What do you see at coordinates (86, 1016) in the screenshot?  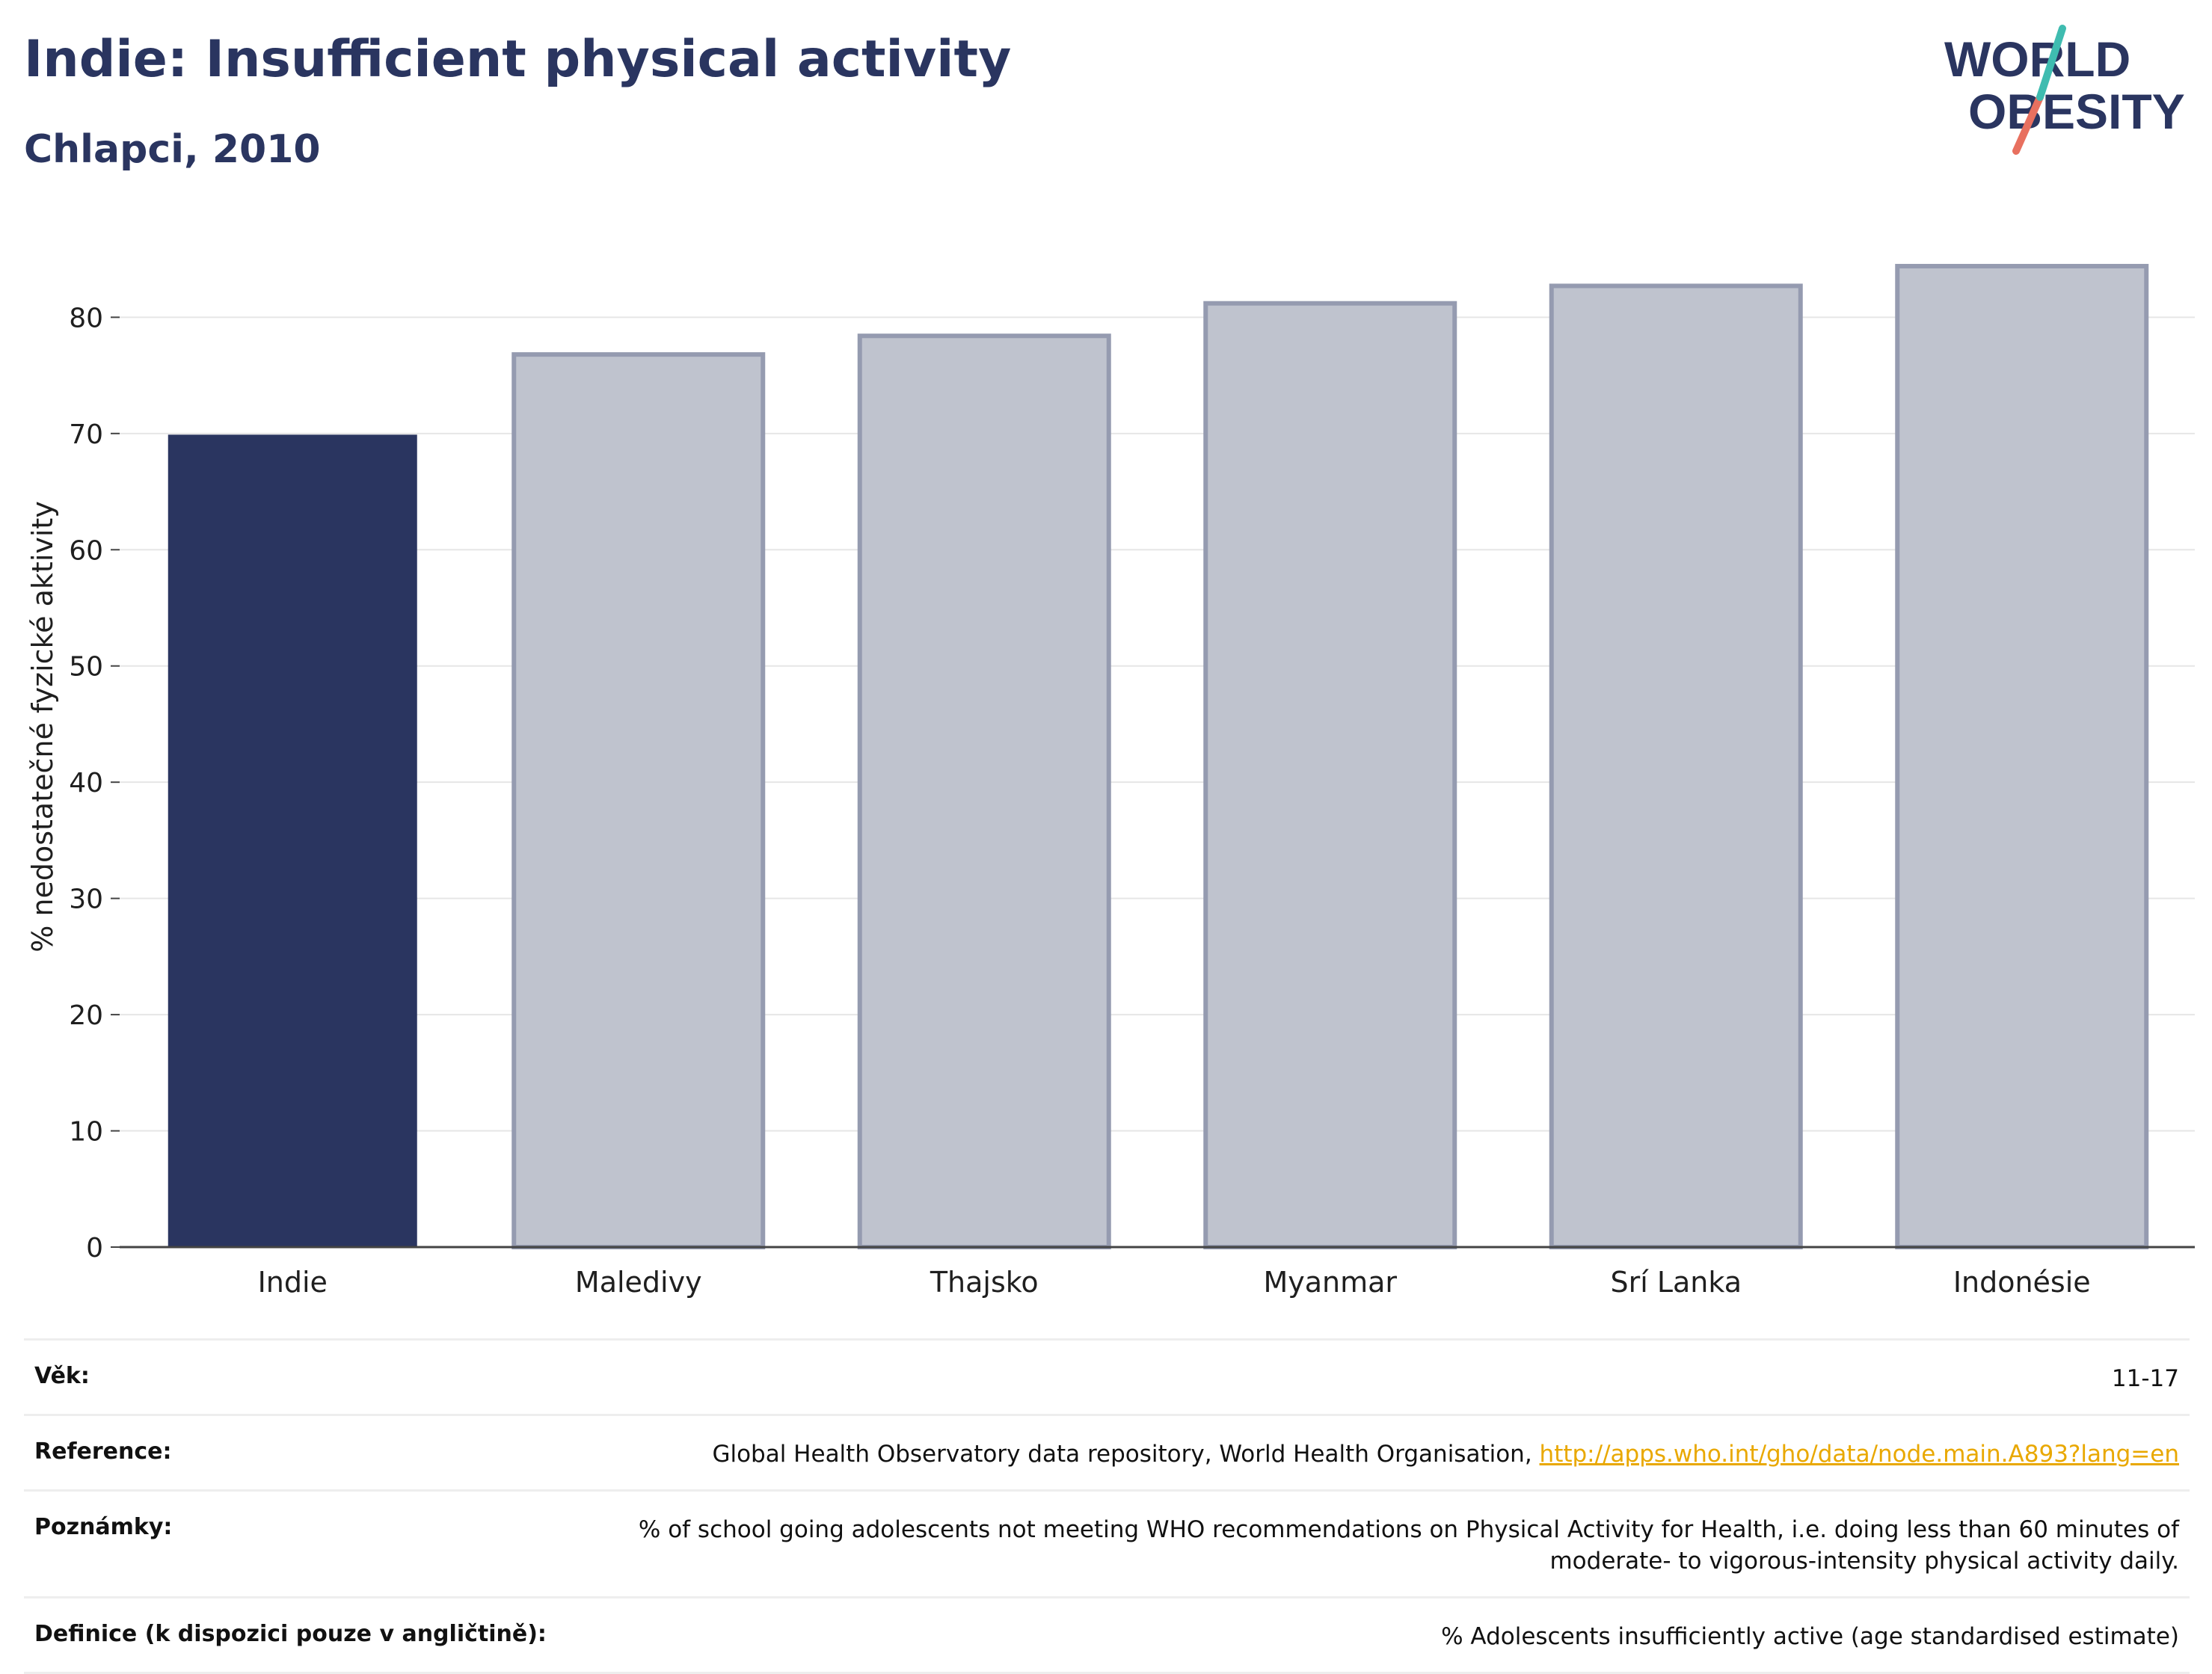 I see `y-tick-label: 20` at bounding box center [86, 1016].